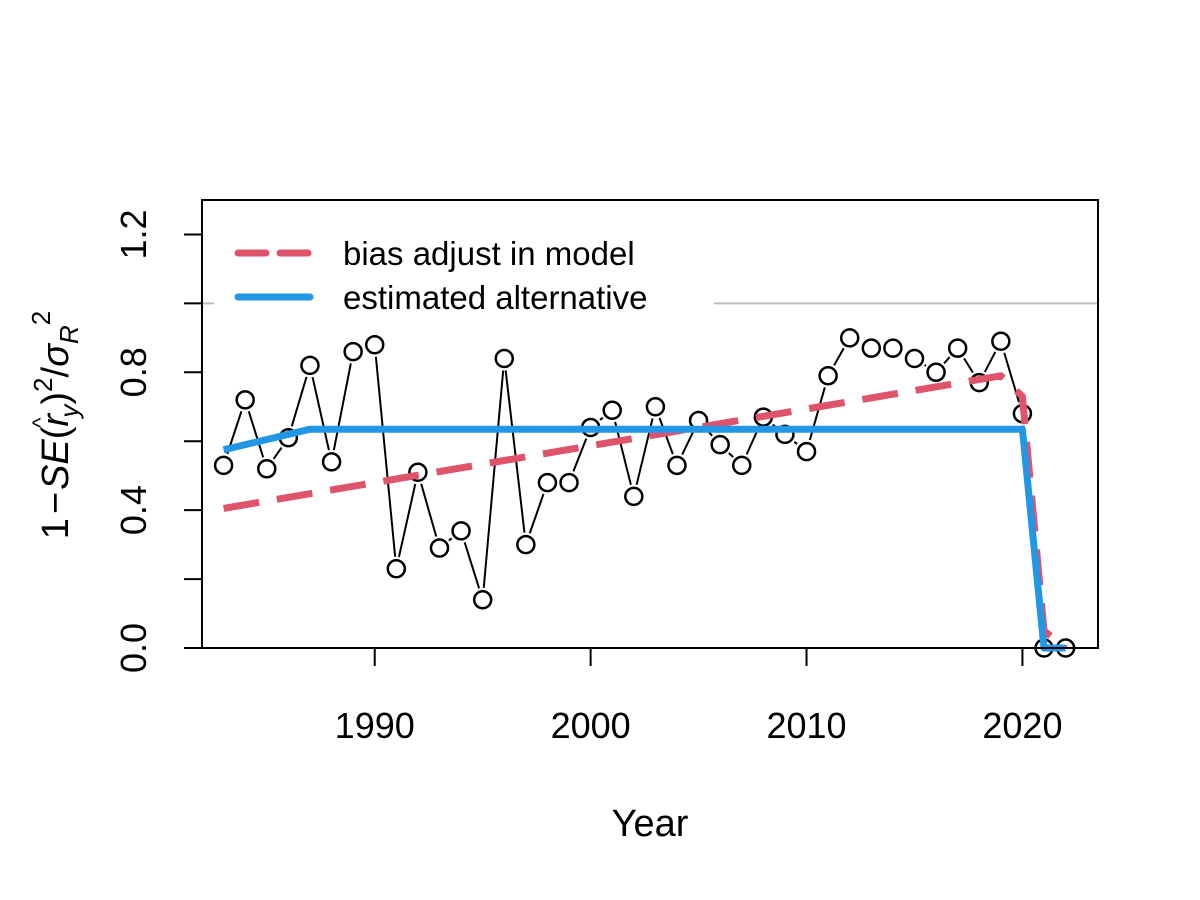 This screenshot has width=1200, height=900. I want to click on y-tick-label: 0.8, so click(133, 372).